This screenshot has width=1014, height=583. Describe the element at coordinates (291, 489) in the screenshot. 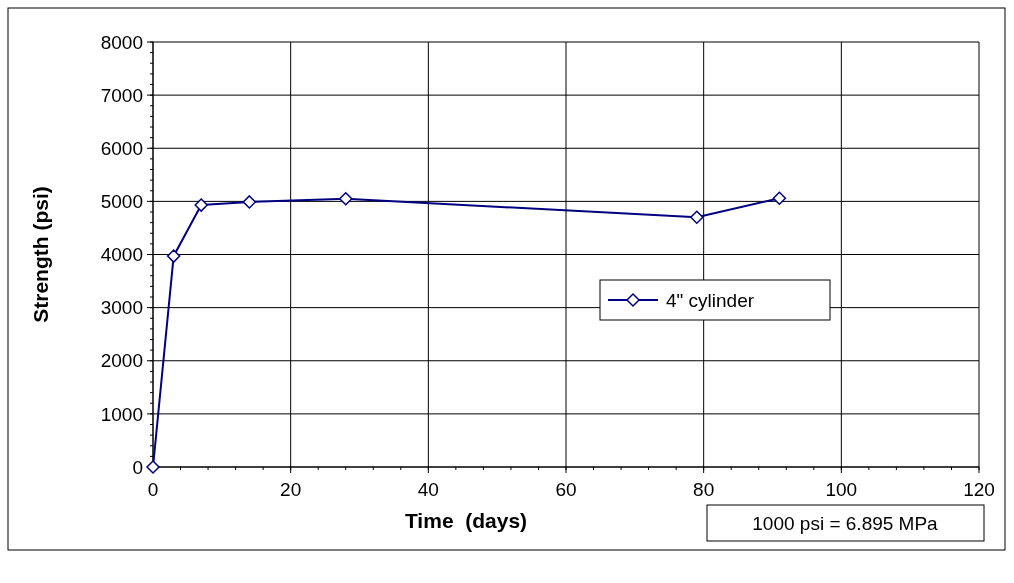

I see `x-tick-label: 20` at that location.